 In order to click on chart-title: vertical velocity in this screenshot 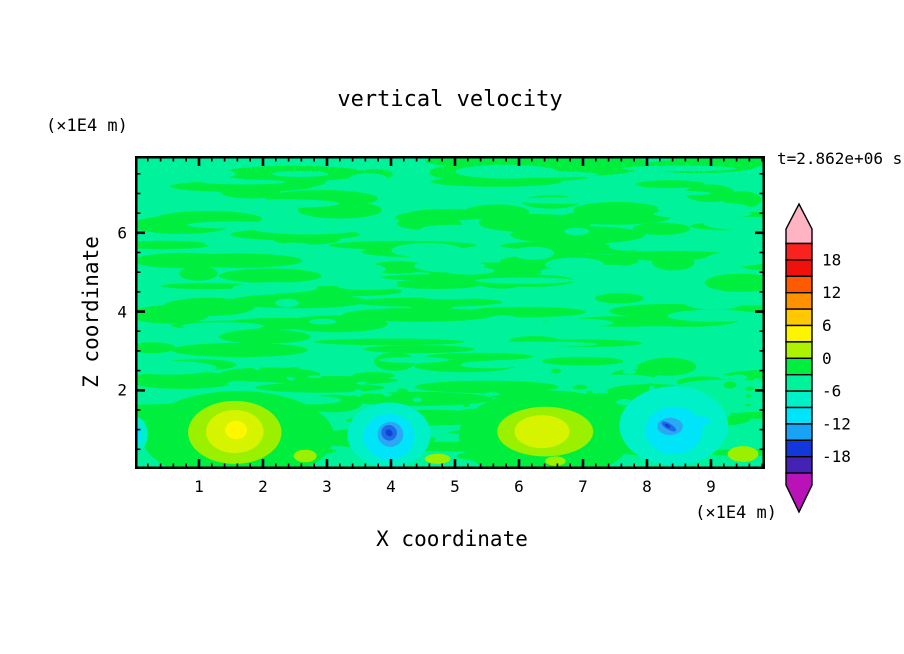, I will do `click(450, 99)`.